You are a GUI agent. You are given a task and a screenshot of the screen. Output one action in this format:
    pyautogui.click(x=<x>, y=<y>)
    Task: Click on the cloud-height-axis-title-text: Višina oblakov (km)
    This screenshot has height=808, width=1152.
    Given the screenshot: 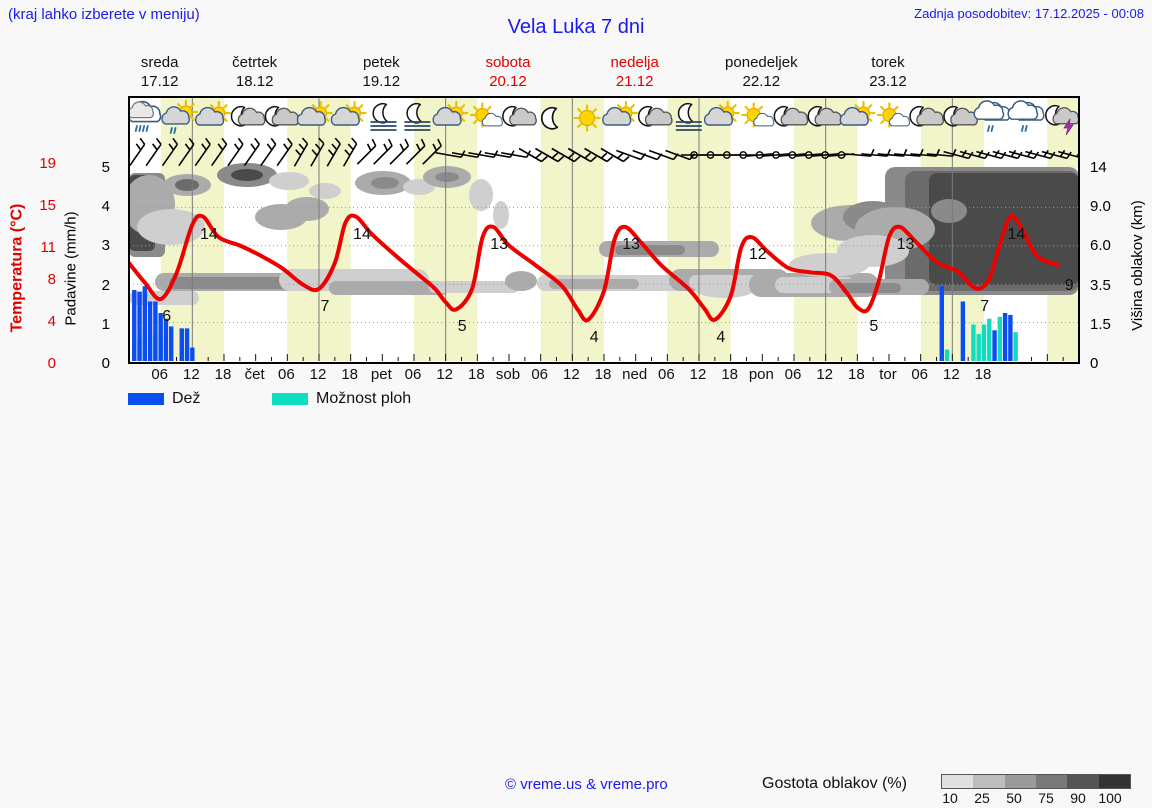 What is the action you would take?
    pyautogui.click(x=1137, y=265)
    